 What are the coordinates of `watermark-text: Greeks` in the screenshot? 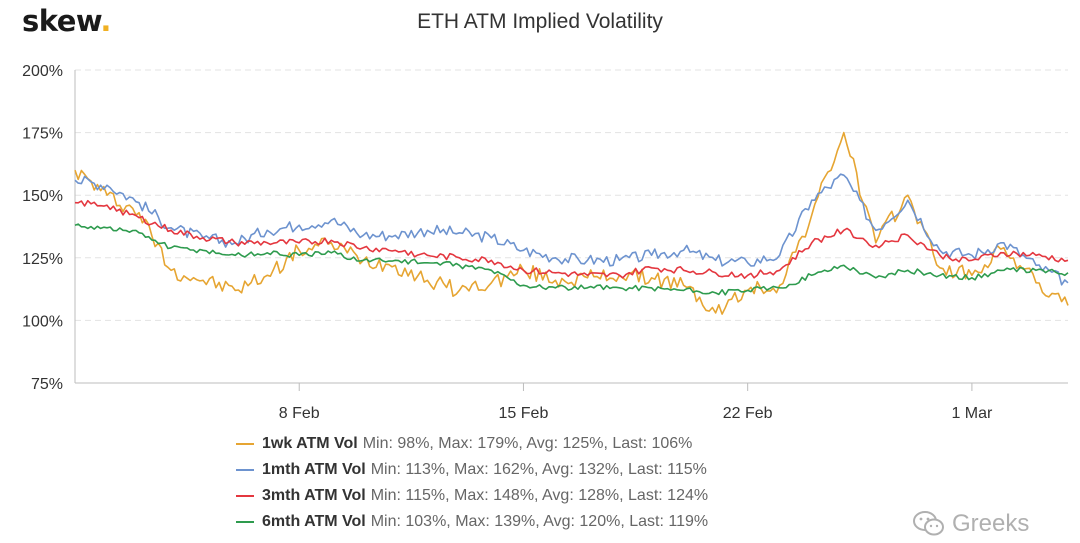 It's located at (991, 523).